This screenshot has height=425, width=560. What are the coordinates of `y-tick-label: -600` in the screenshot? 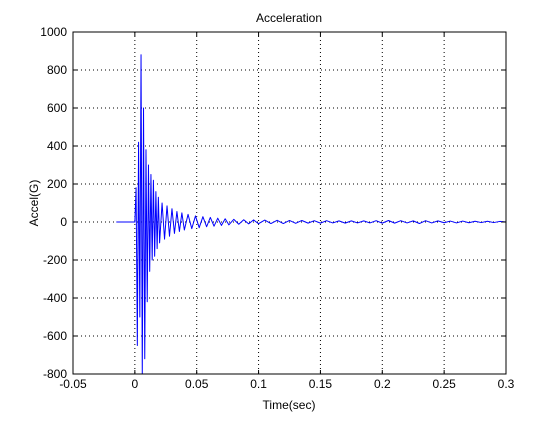 It's located at (55, 336).